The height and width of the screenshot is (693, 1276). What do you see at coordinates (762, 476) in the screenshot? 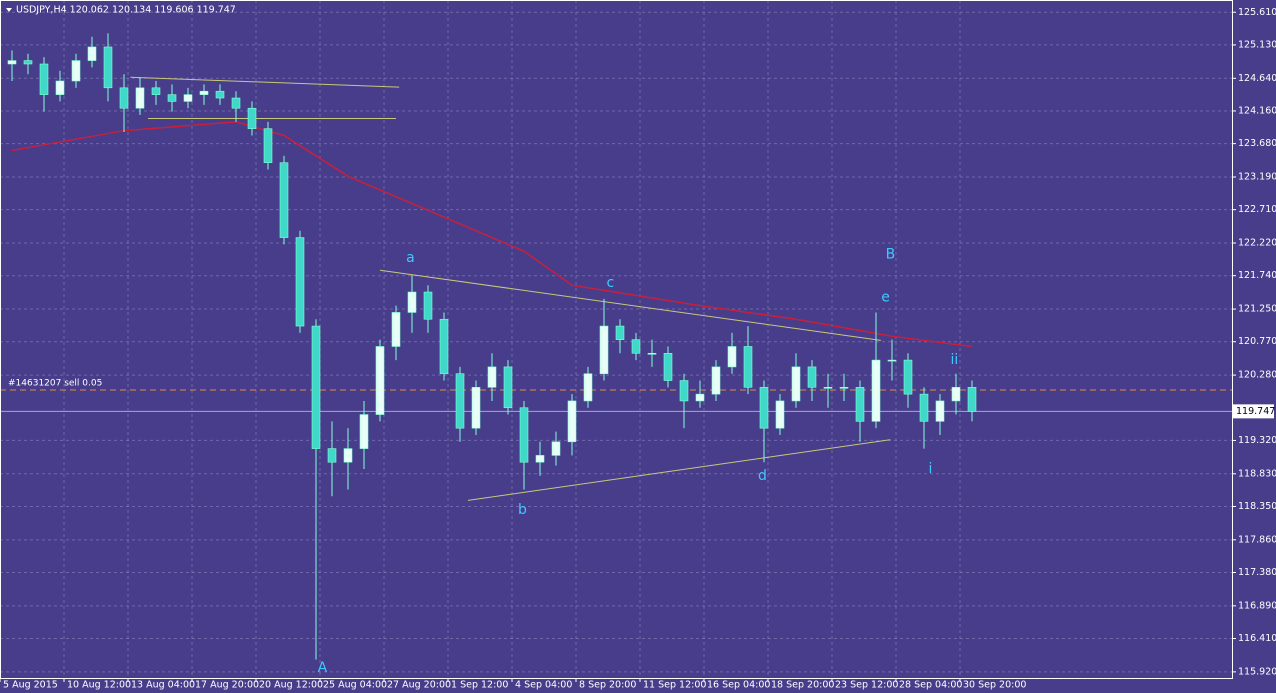
I see `wave-label: d` at bounding box center [762, 476].